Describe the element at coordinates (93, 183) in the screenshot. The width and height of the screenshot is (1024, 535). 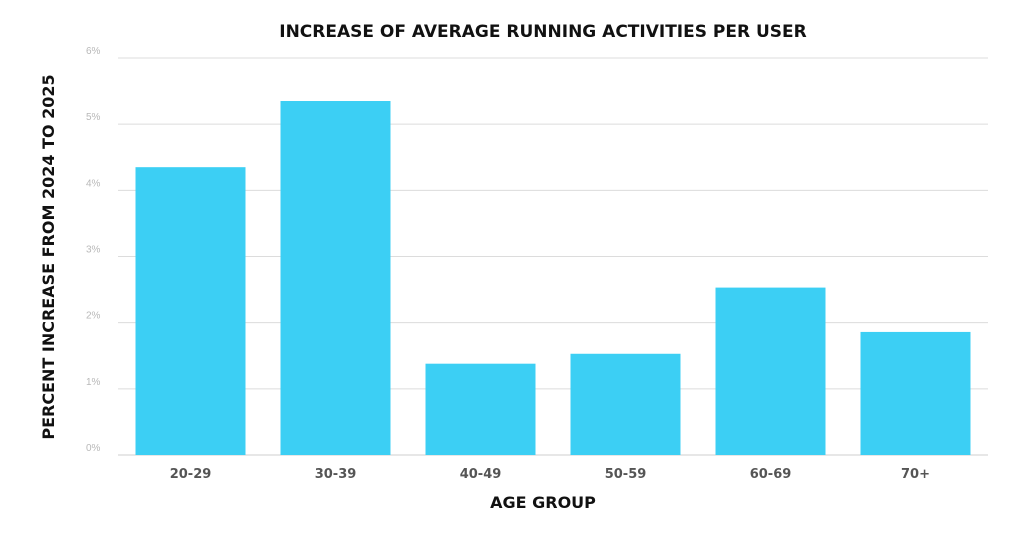
I see `y-tick-label: 4%` at that location.